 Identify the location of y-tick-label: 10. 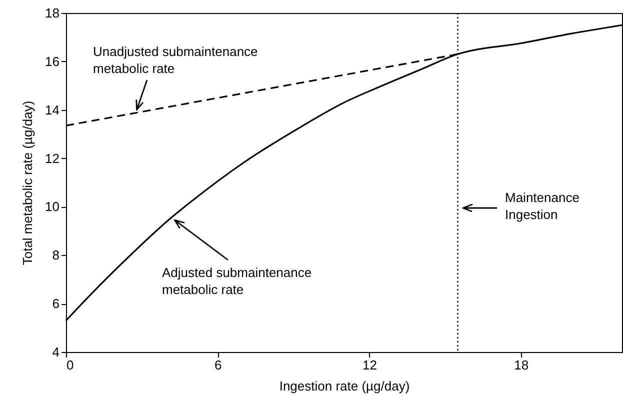
(52, 206).